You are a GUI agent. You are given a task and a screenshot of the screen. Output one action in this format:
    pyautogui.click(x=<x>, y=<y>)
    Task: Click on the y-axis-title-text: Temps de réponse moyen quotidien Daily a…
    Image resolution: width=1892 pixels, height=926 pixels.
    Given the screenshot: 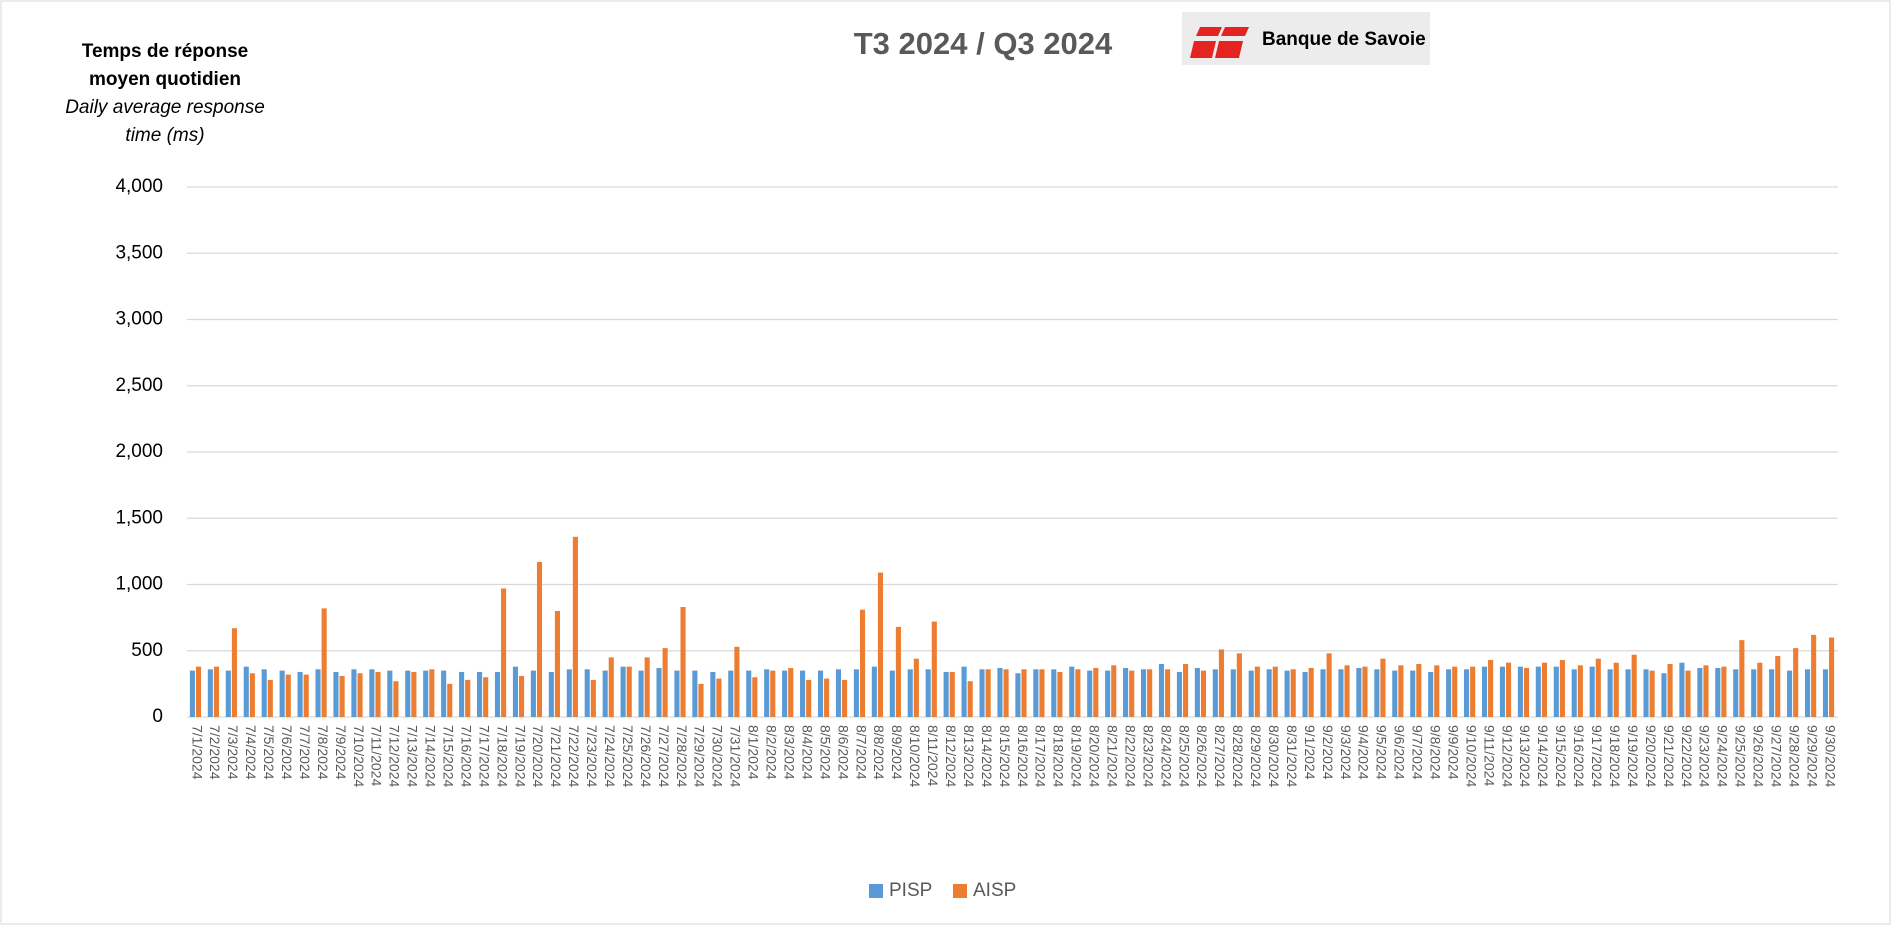 What is the action you would take?
    pyautogui.click(x=165, y=94)
    